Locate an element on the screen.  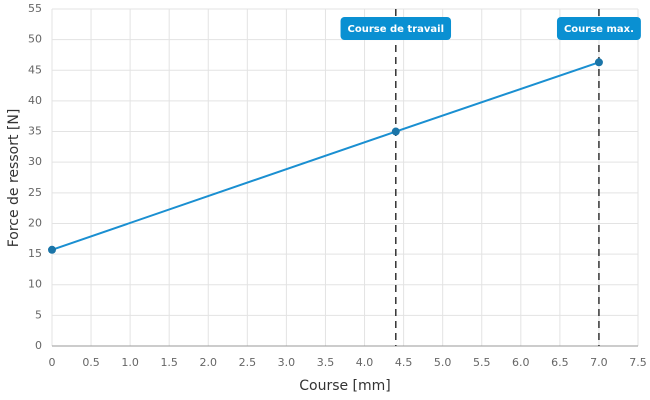
x-tick-label: 4.5 is located at coordinates (404, 362).